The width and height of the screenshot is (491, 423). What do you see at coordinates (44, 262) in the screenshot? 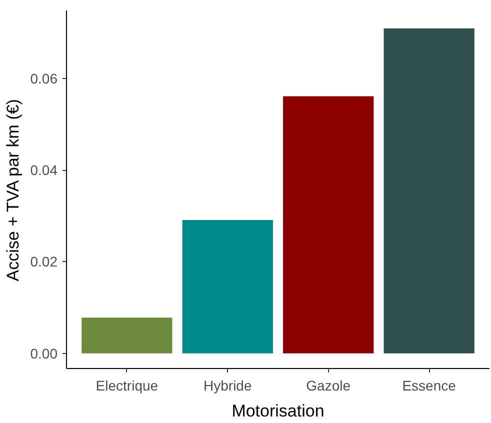
I see `y-tick-label: 0.02` at bounding box center [44, 262].